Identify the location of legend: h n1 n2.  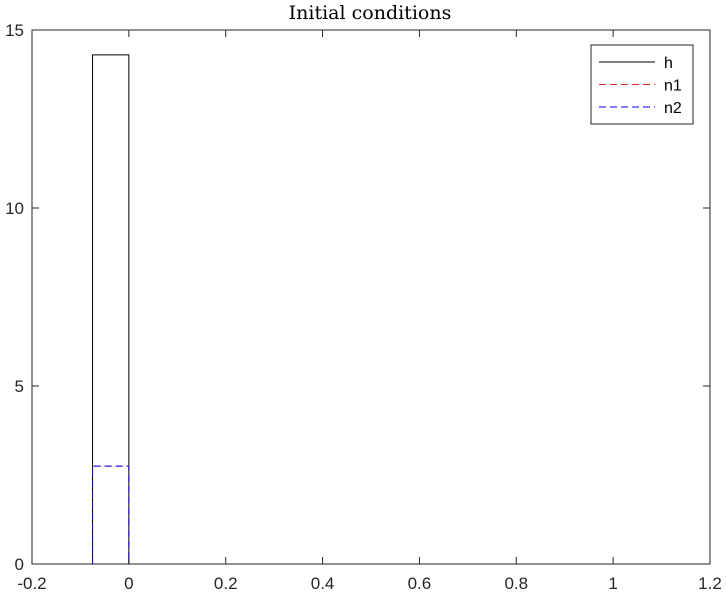
(642, 84).